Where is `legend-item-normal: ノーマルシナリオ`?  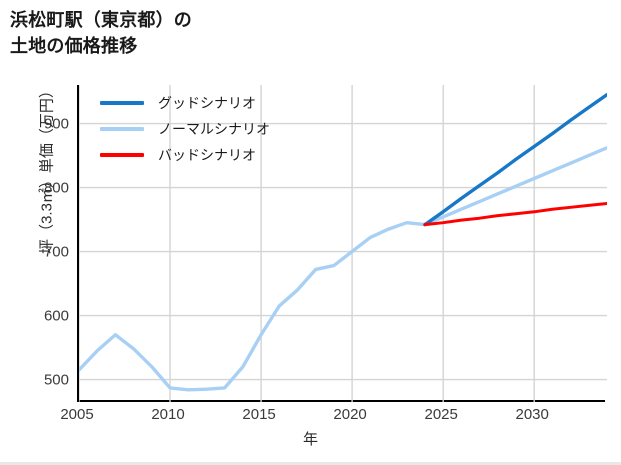 legend-item-normal: ノーマルシナリオ is located at coordinates (205, 129).